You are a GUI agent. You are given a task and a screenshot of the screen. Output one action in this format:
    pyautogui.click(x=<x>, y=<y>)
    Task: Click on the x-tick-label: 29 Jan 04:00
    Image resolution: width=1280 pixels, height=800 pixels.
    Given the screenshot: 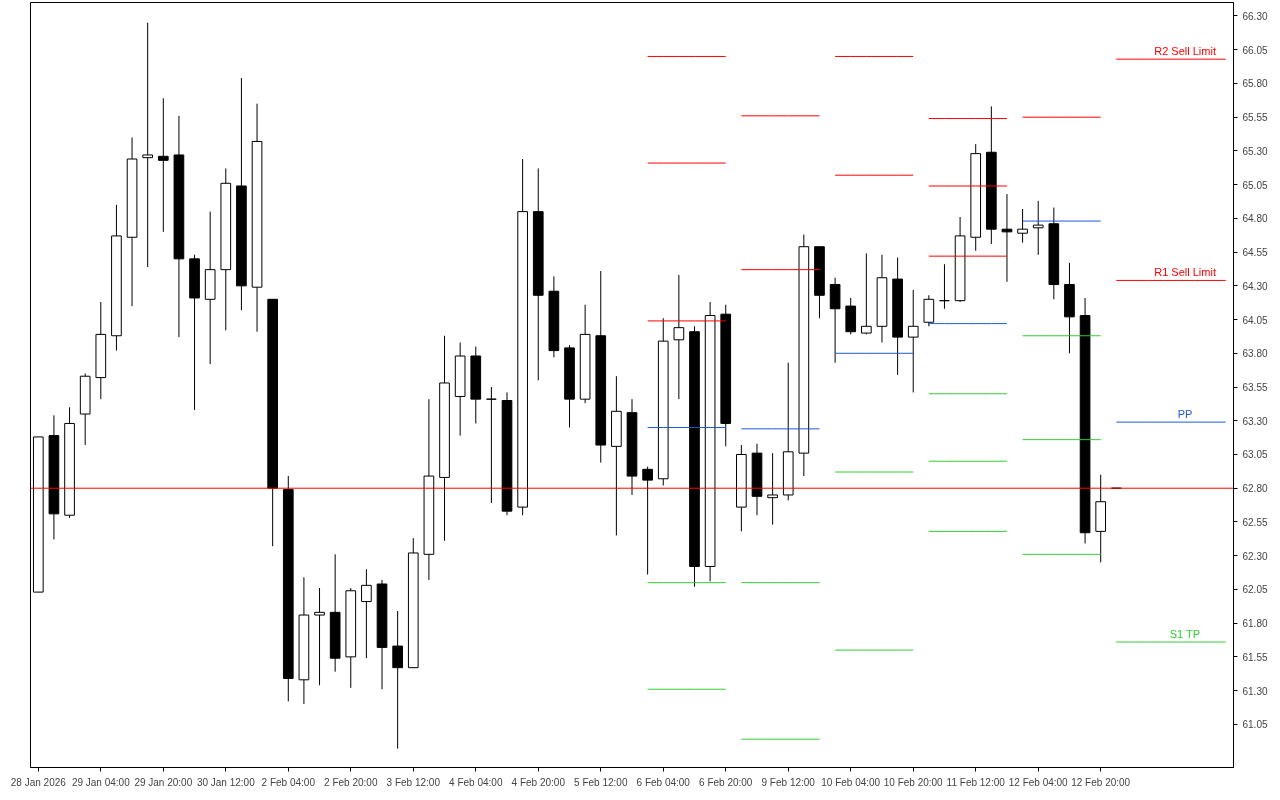 What is the action you would take?
    pyautogui.click(x=101, y=782)
    